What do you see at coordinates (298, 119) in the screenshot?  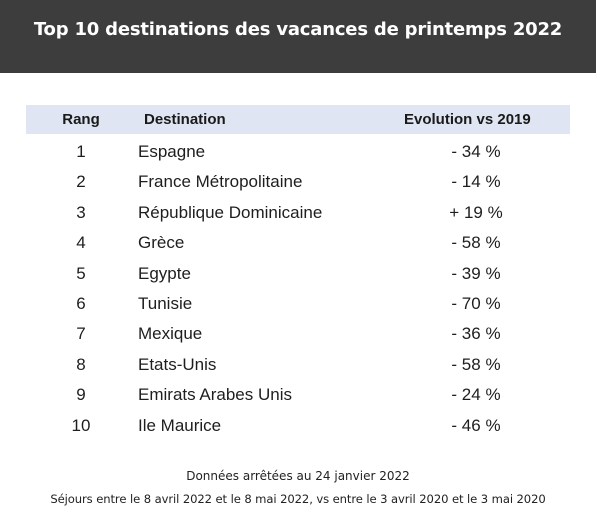 I see `table-header-row: Rang Destination Evolution vs 2019` at bounding box center [298, 119].